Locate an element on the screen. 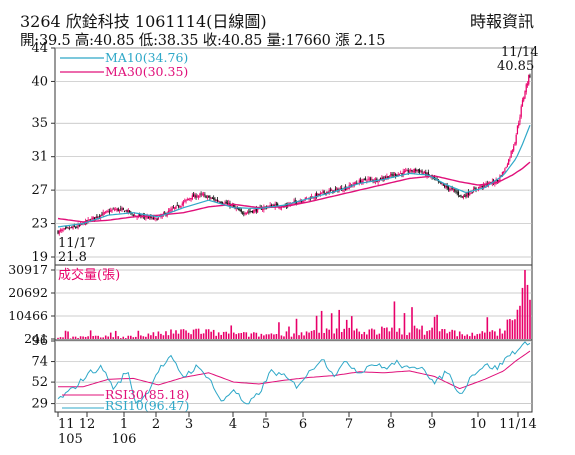 This screenshot has width=575, height=455. low-date-label: 11/17 is located at coordinates (76, 243).